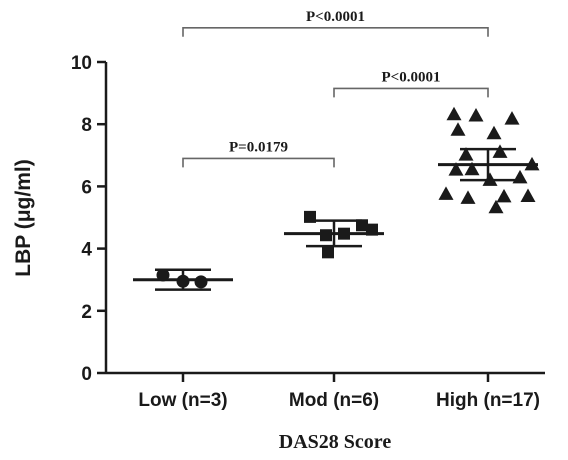 The height and width of the screenshot is (460, 568). I want to click on x-tick-label: High (n=17), so click(488, 400).